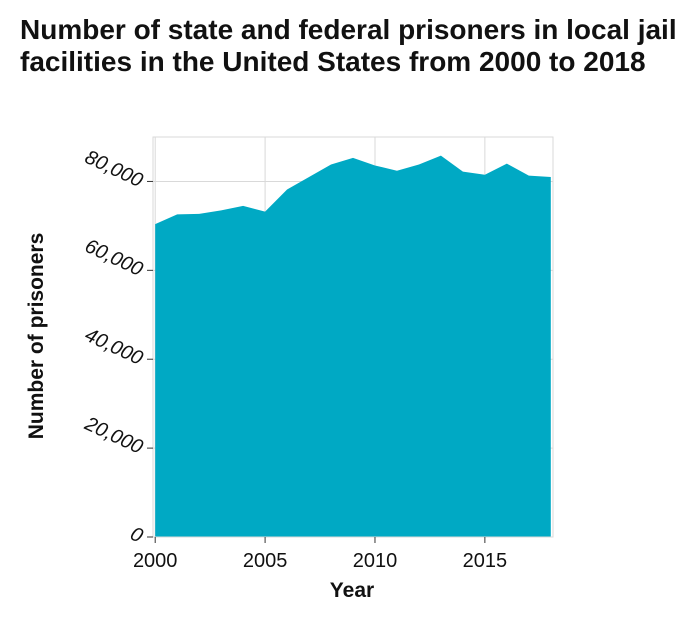 This screenshot has width=686, height=622. I want to click on x-tick-label-2005: 2005, so click(265, 561).